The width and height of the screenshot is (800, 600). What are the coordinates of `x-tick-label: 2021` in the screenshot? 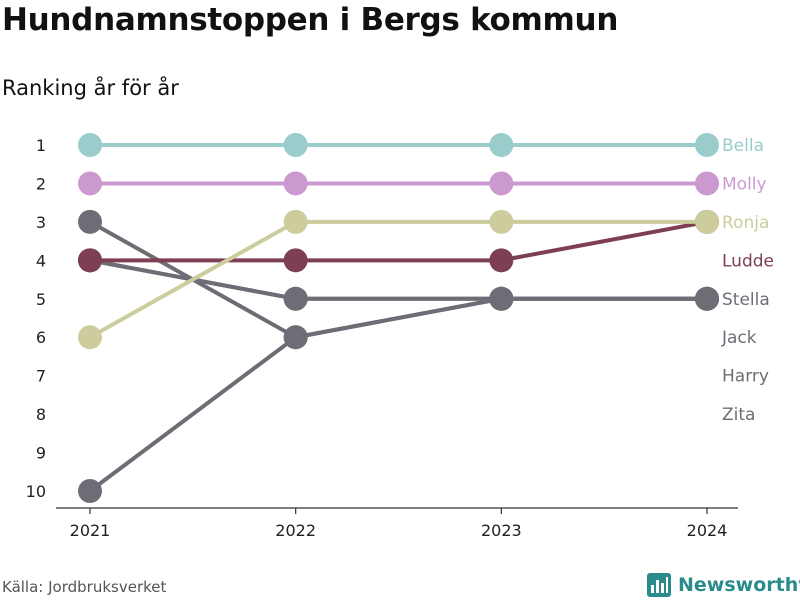 It's located at (90, 530).